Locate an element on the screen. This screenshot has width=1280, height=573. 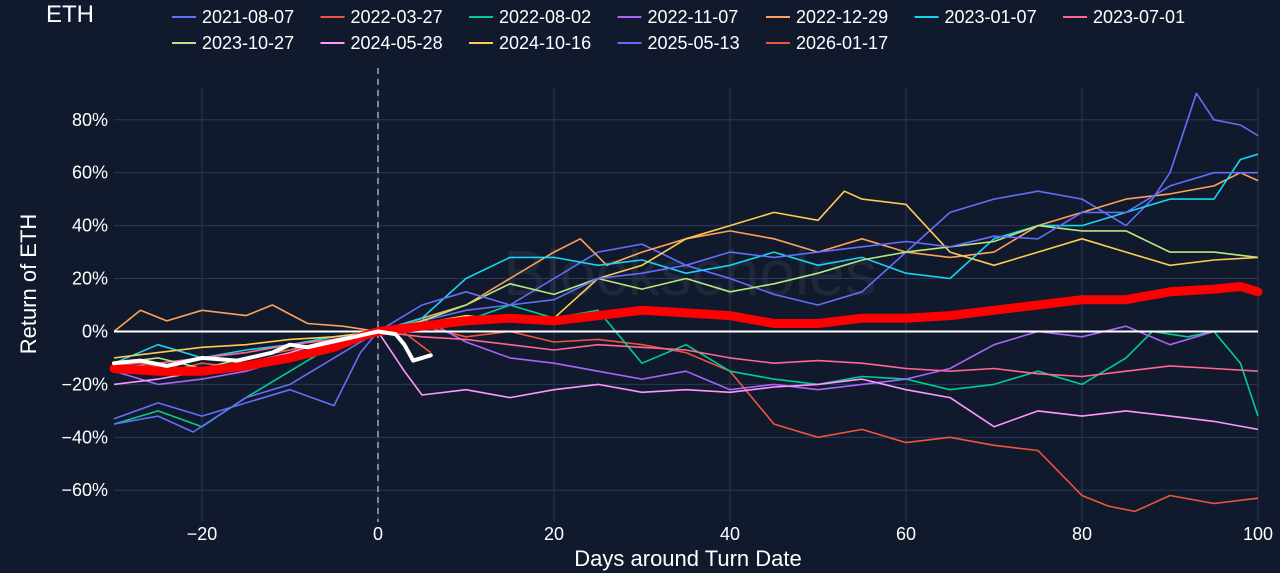
legend-label: 2023-01-07 is located at coordinates (991, 17).